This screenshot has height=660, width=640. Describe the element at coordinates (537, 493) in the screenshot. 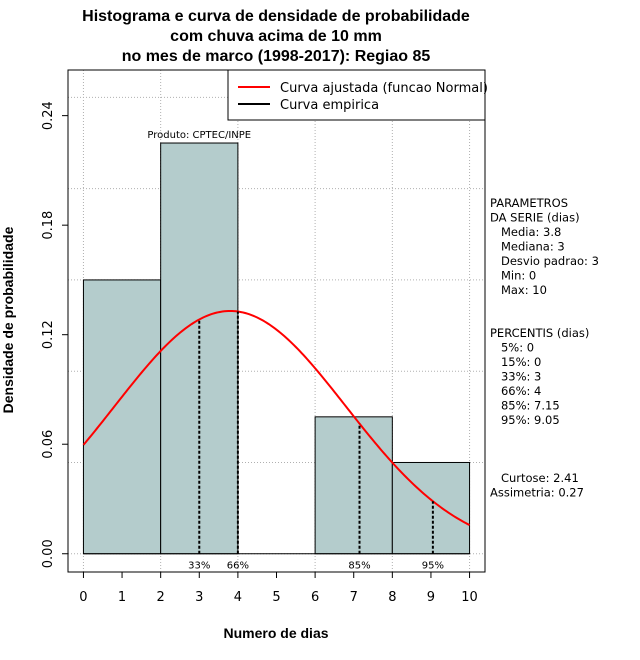

I see `stats-line: Assimetria: 0.27` at that location.